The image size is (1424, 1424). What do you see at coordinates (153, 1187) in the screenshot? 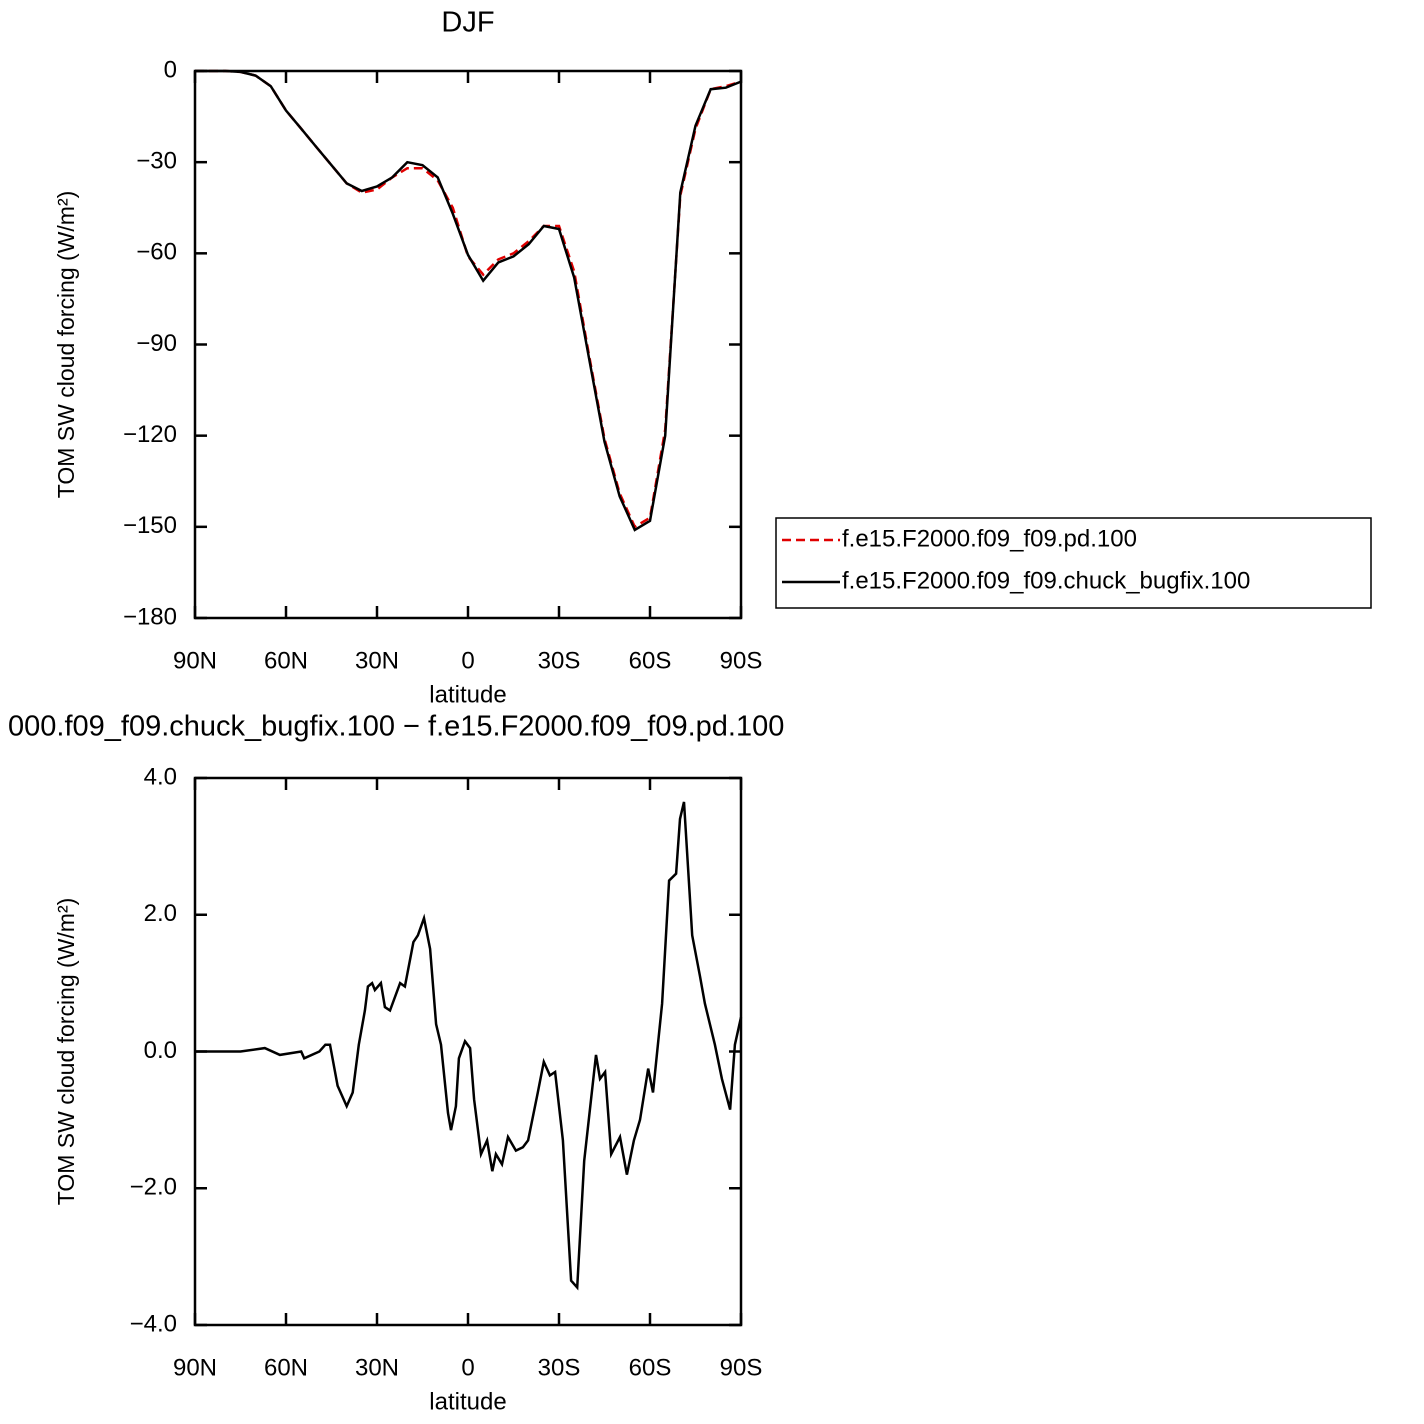
I see `y-tick-label: −2.0` at bounding box center [153, 1187].